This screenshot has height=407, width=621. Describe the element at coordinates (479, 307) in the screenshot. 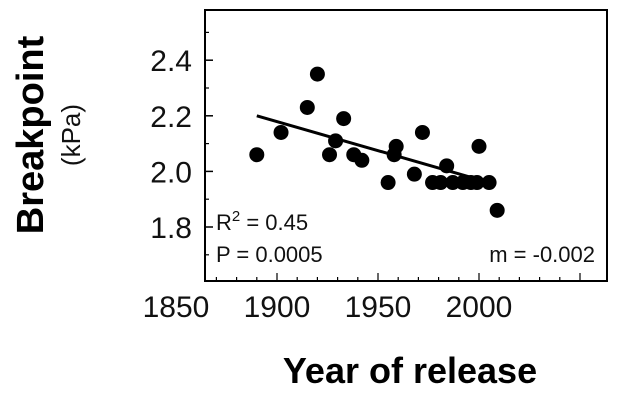

I see `x-tick-label: 2000` at that location.